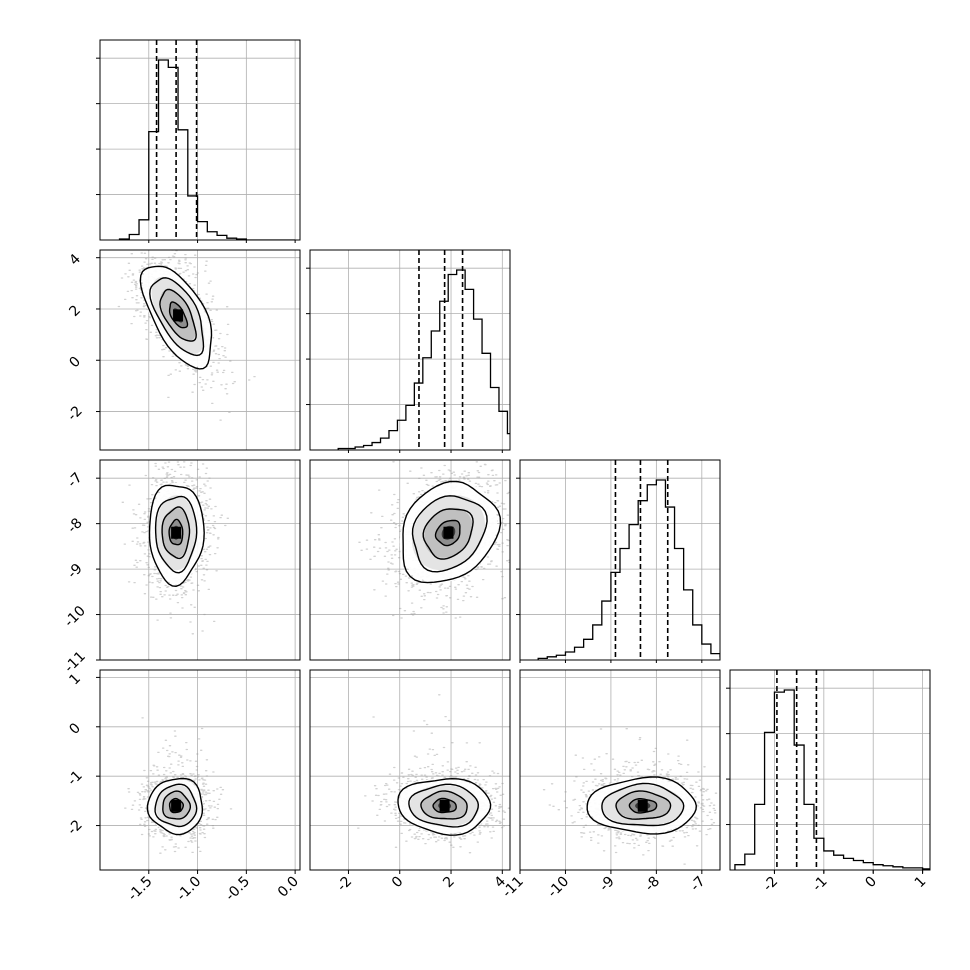 The width and height of the screenshot is (970, 970). Describe the element at coordinates (75, 525) in the screenshot. I see `y-tick-label: -8` at that location.